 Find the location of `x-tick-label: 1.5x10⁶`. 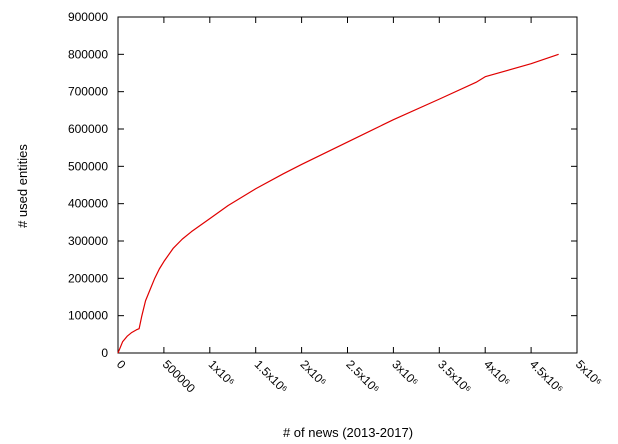

x-tick-label: 1.5x10⁶ is located at coordinates (271, 376).